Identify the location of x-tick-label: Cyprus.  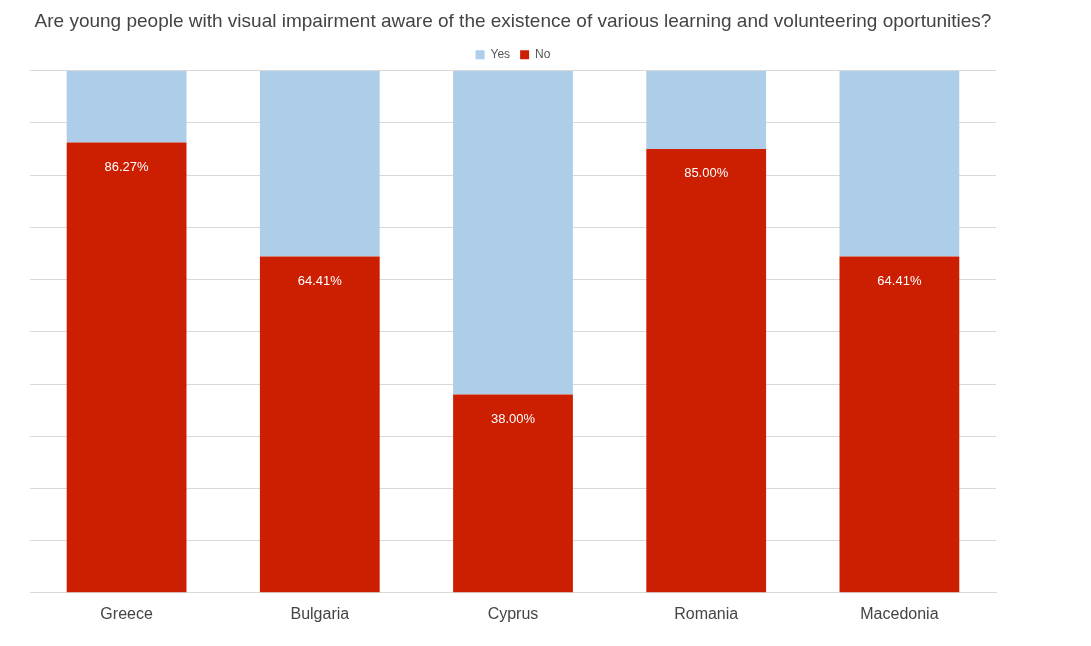
(513, 613).